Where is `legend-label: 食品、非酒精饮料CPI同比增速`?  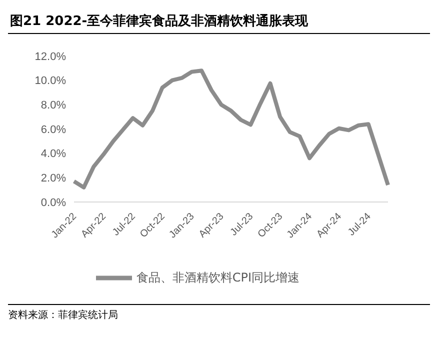
legend-label: 食品、非酒精饮料CPI同比增速 is located at coordinates (218, 277).